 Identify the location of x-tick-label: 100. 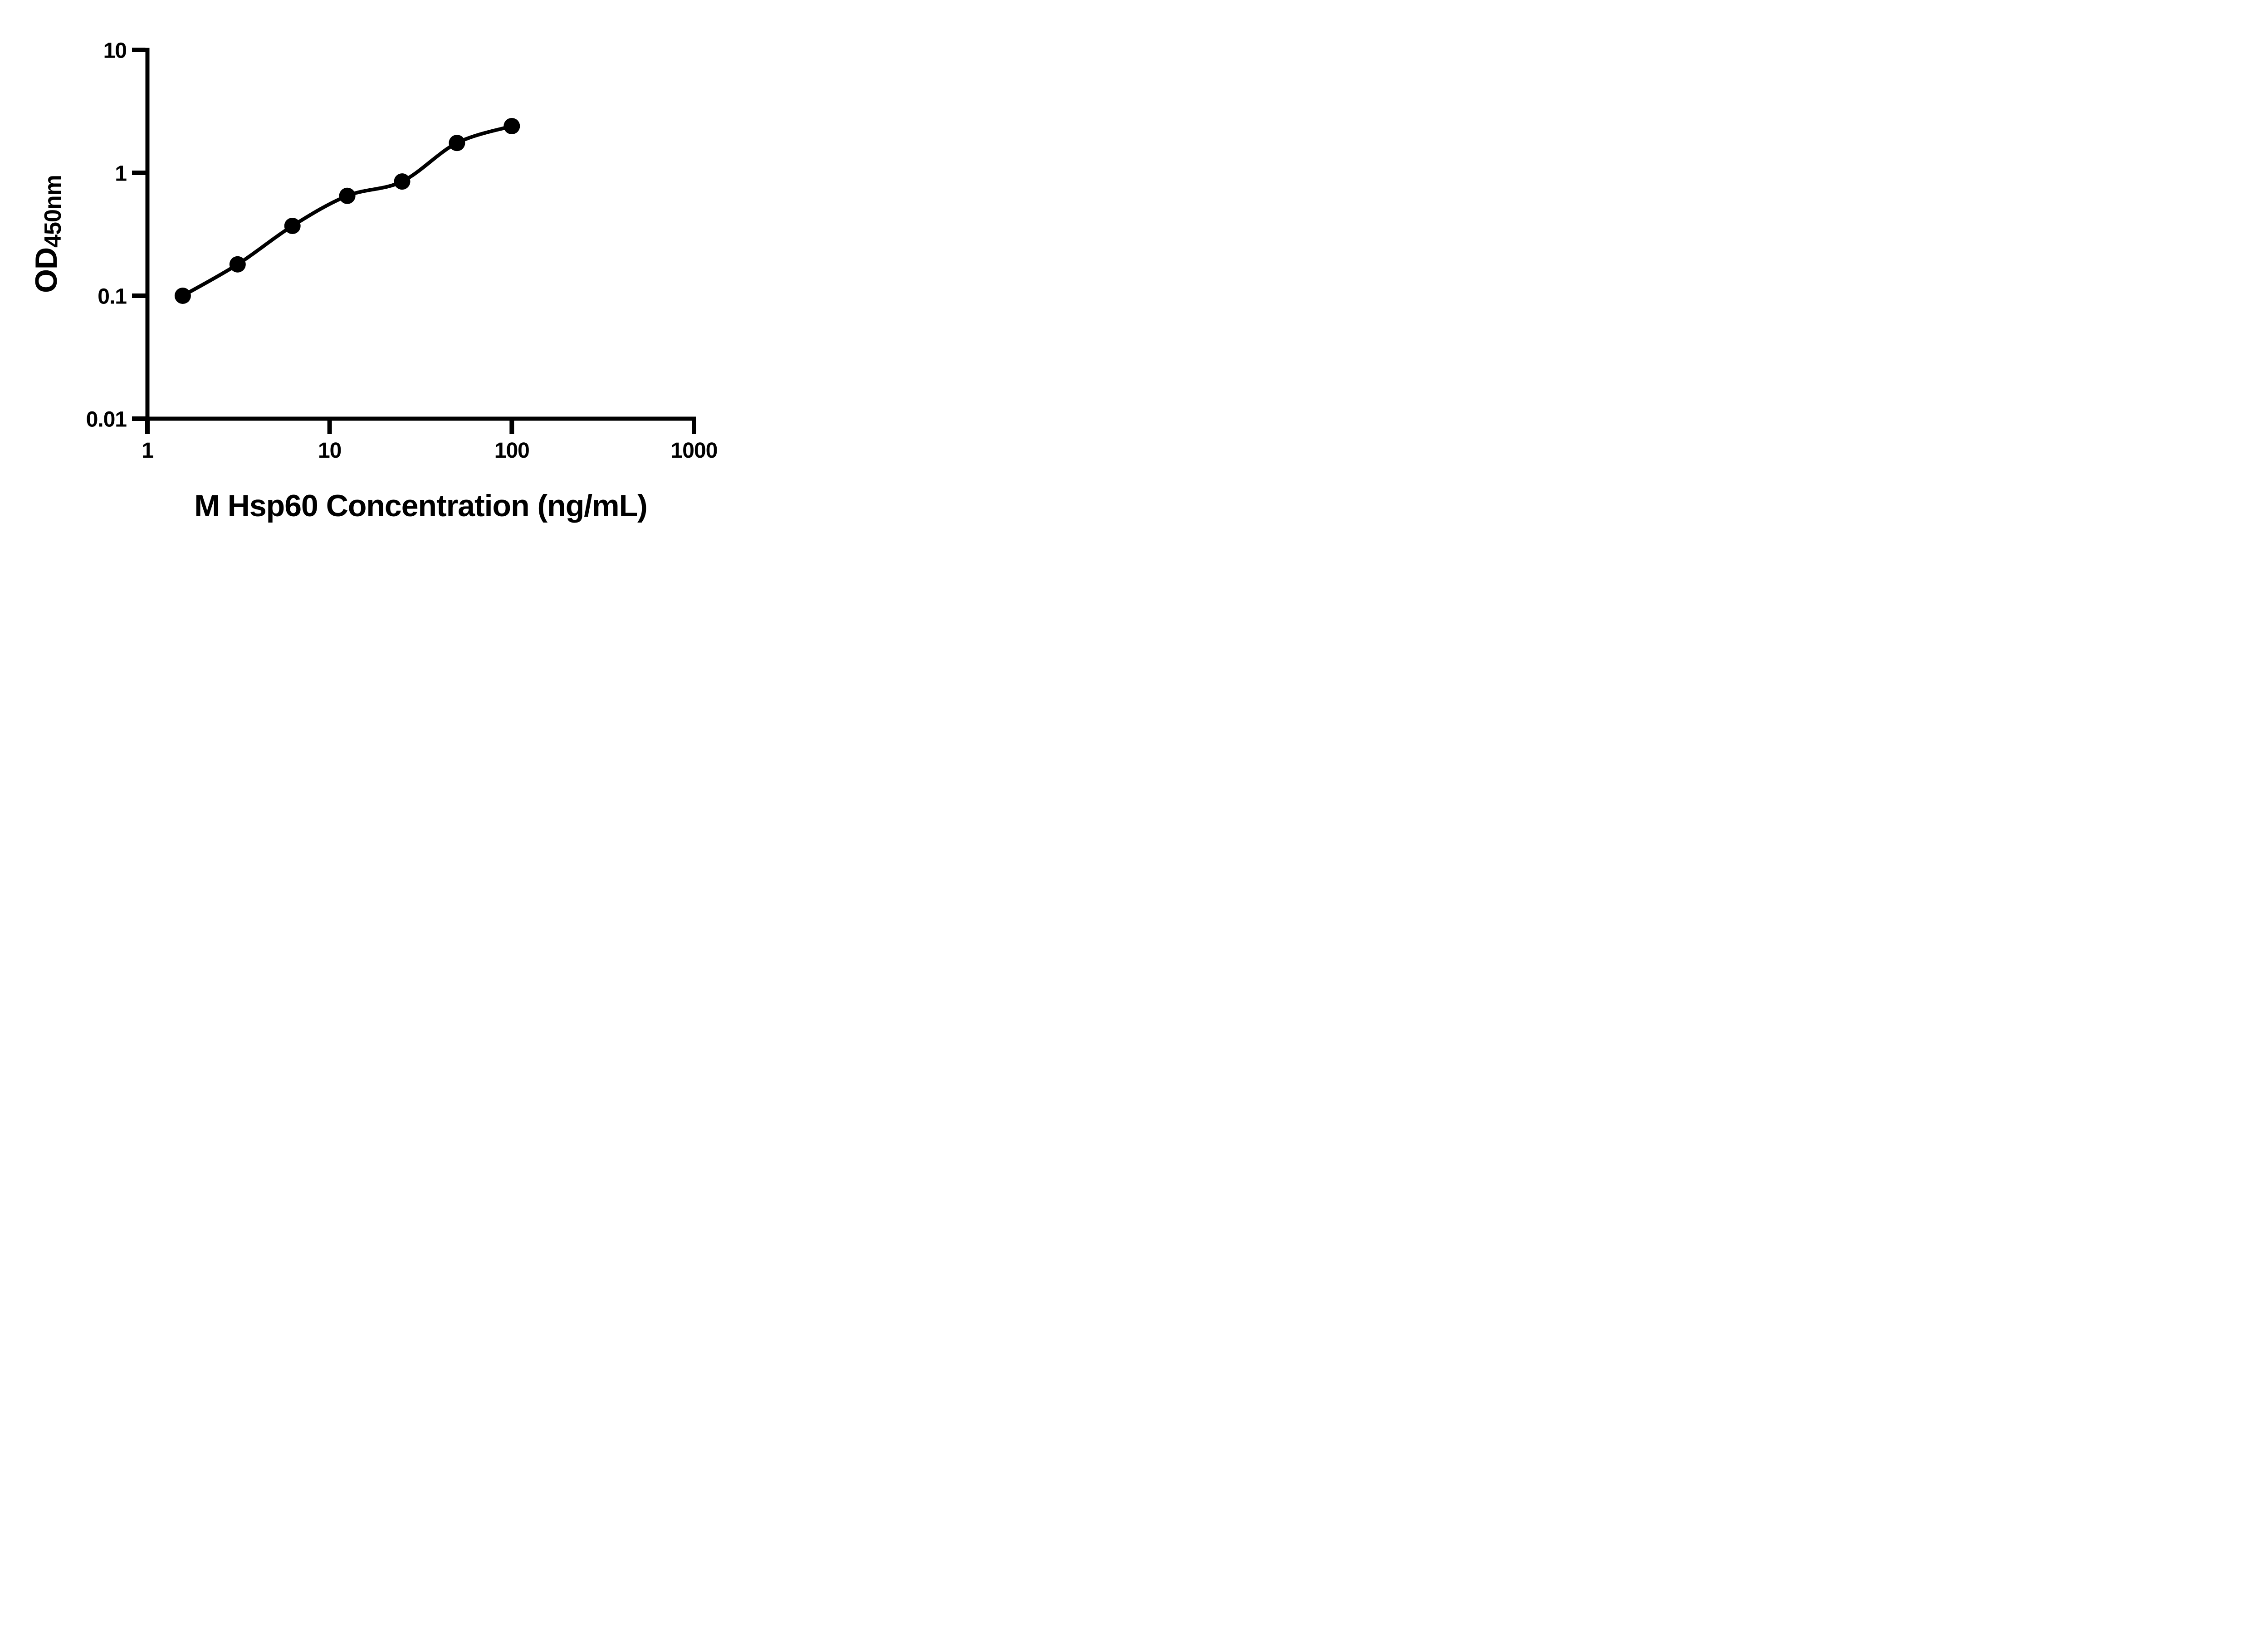
(512, 451).